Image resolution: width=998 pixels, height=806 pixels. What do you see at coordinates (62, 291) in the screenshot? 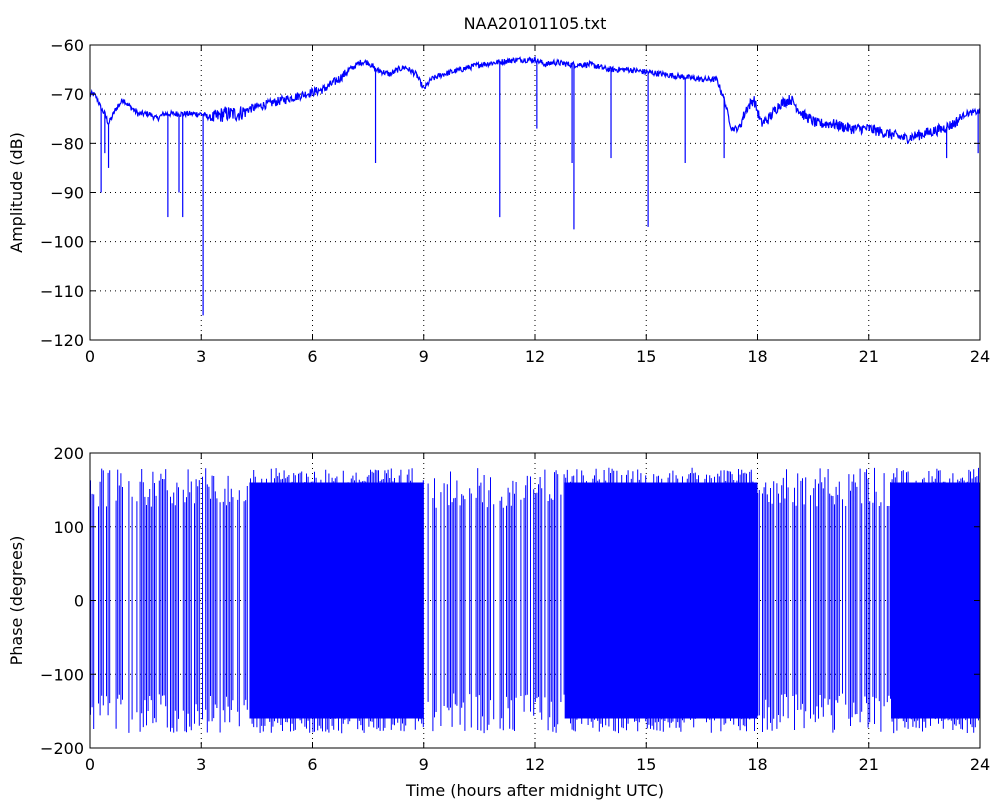
I see `amplitude-y-tick-label: −110` at bounding box center [62, 291].